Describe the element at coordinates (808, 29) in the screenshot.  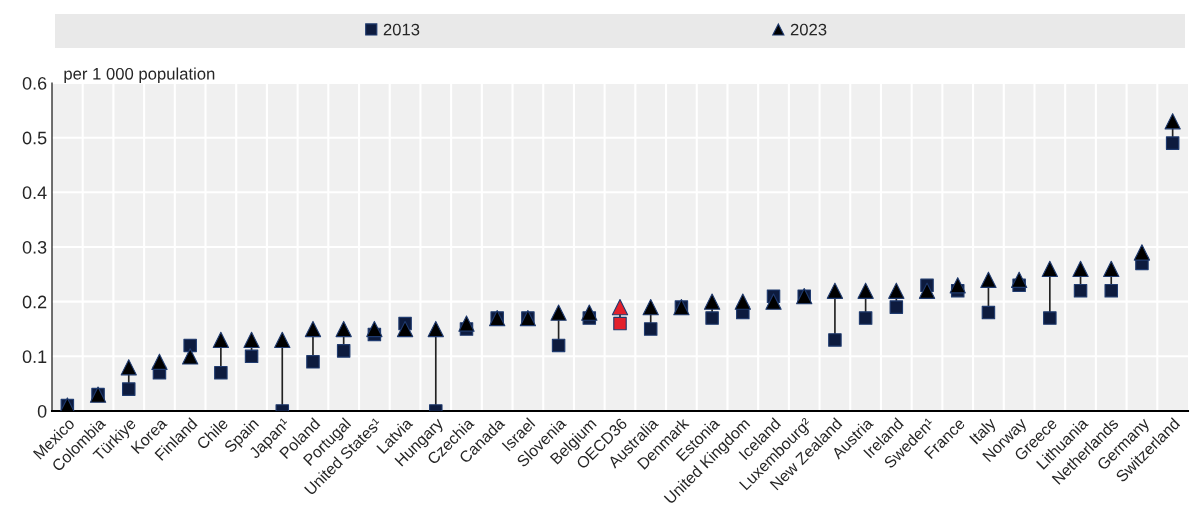
I see `legend-label: 2023` at that location.